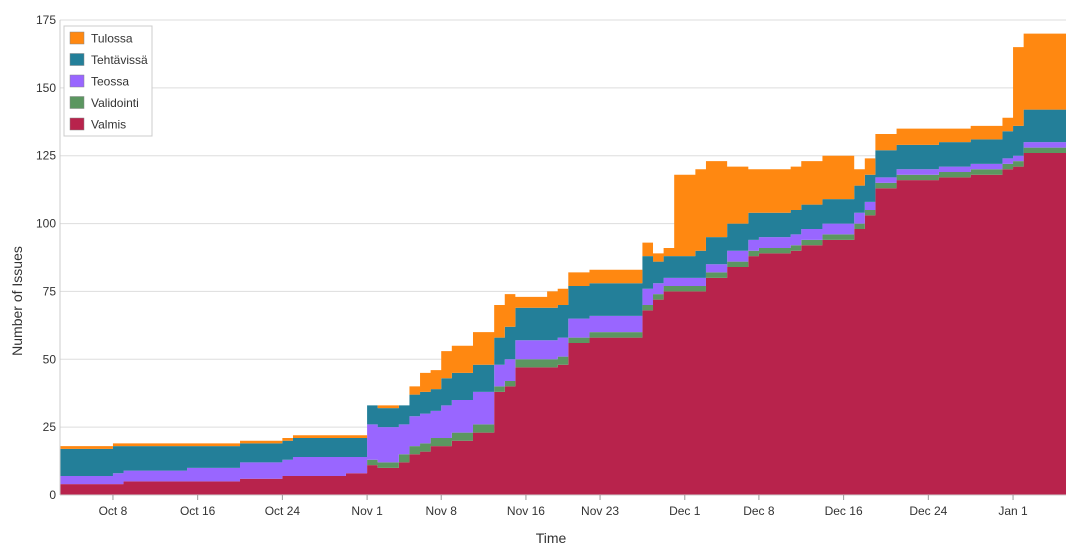  Describe the element at coordinates (77, 124) in the screenshot. I see `legend-swatch-valmis` at that location.